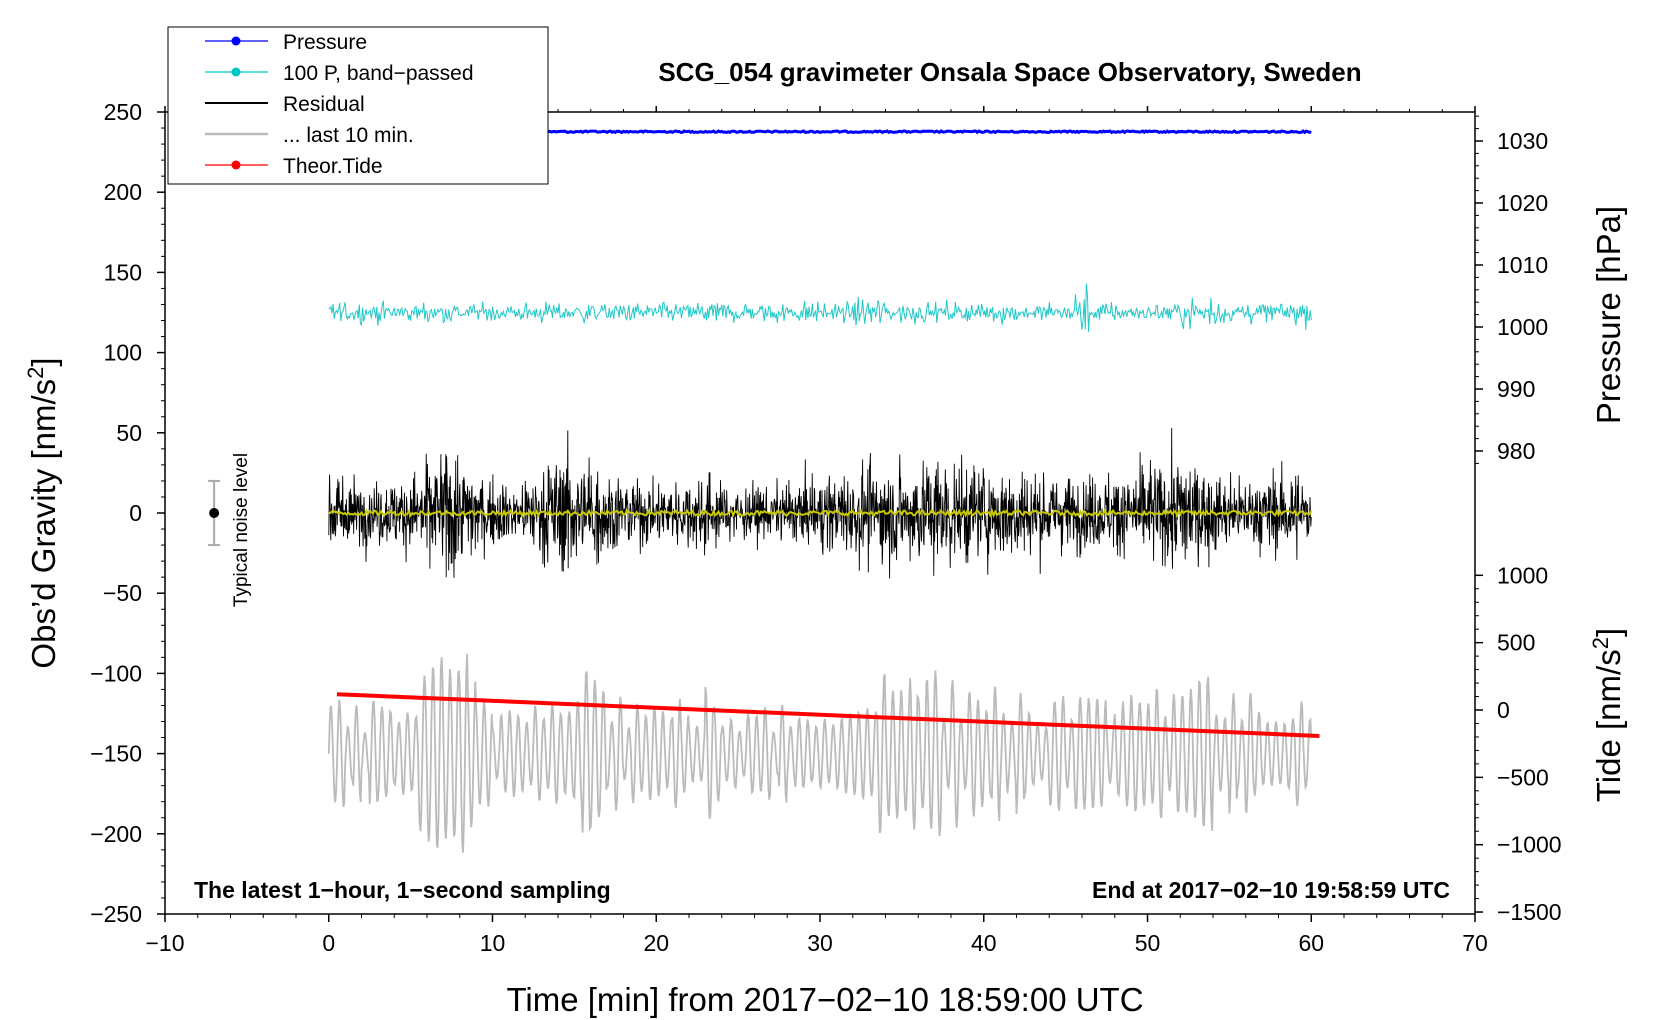 This screenshot has width=1660, height=1020. Describe the element at coordinates (116, 754) in the screenshot. I see `y-left-tick-label: −150` at that location.